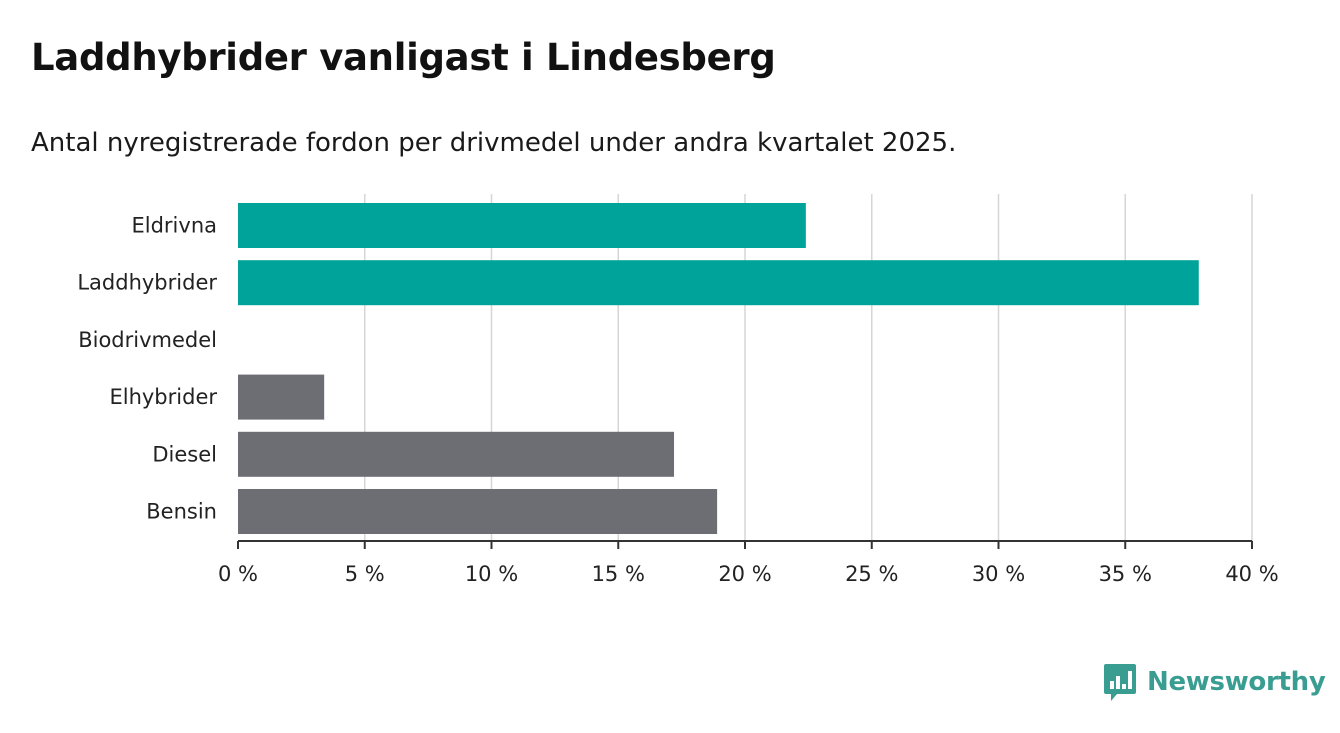 The height and width of the screenshot is (733, 1340). I want to click on category-label: Diesel, so click(184, 454).